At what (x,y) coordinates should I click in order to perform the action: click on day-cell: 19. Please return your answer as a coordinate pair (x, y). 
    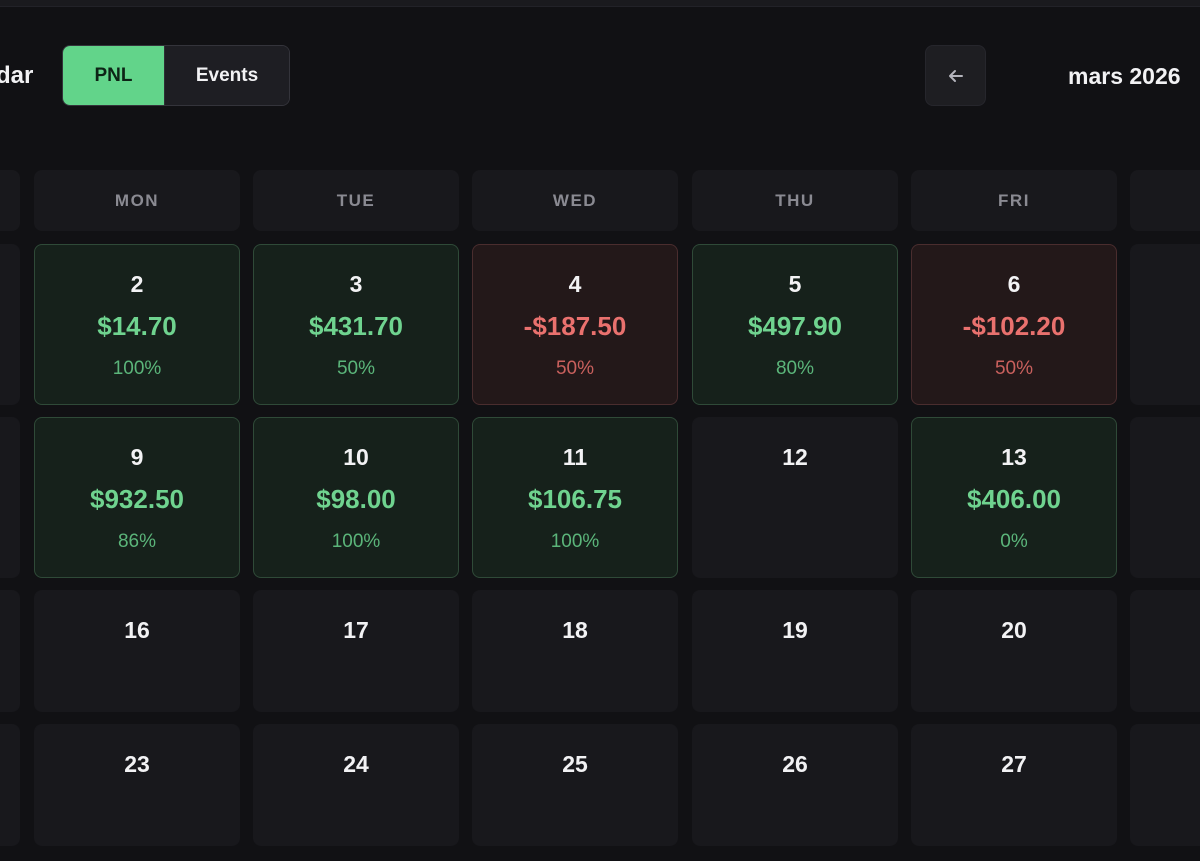
    Looking at the image, I should click on (795, 651).